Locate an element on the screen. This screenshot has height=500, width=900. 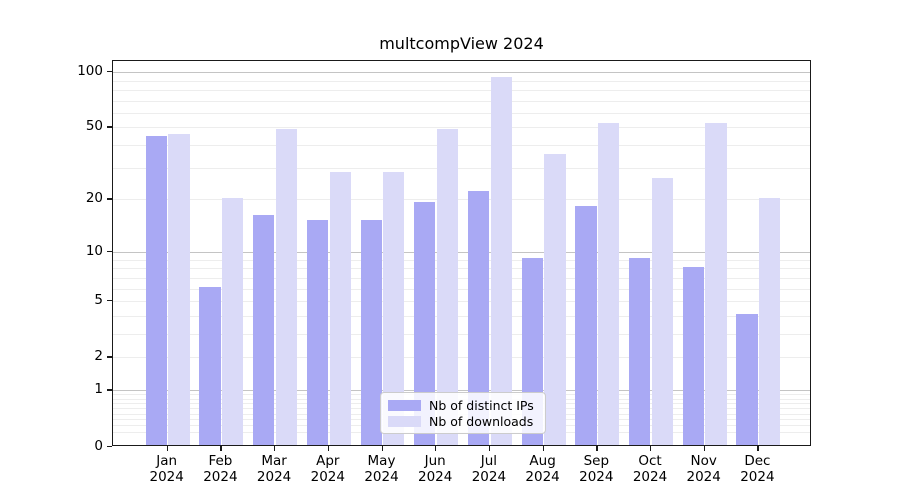
bar-ips-sep is located at coordinates (586, 325).